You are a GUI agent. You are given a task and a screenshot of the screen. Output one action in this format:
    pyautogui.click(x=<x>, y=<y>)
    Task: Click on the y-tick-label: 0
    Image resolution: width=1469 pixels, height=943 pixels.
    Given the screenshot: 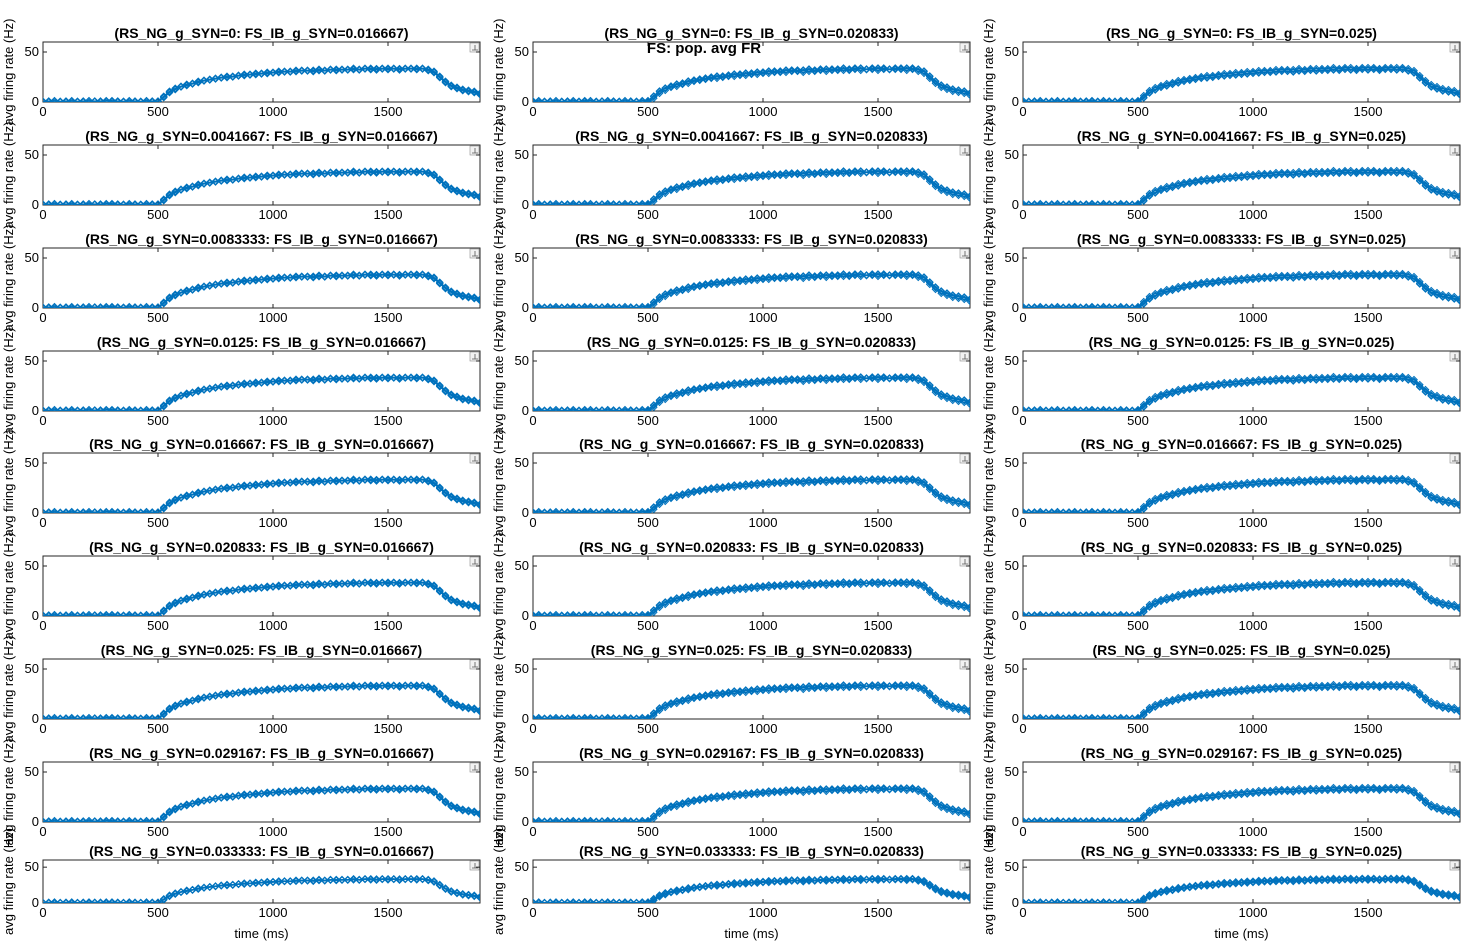 What is the action you would take?
    pyautogui.click(x=525, y=718)
    